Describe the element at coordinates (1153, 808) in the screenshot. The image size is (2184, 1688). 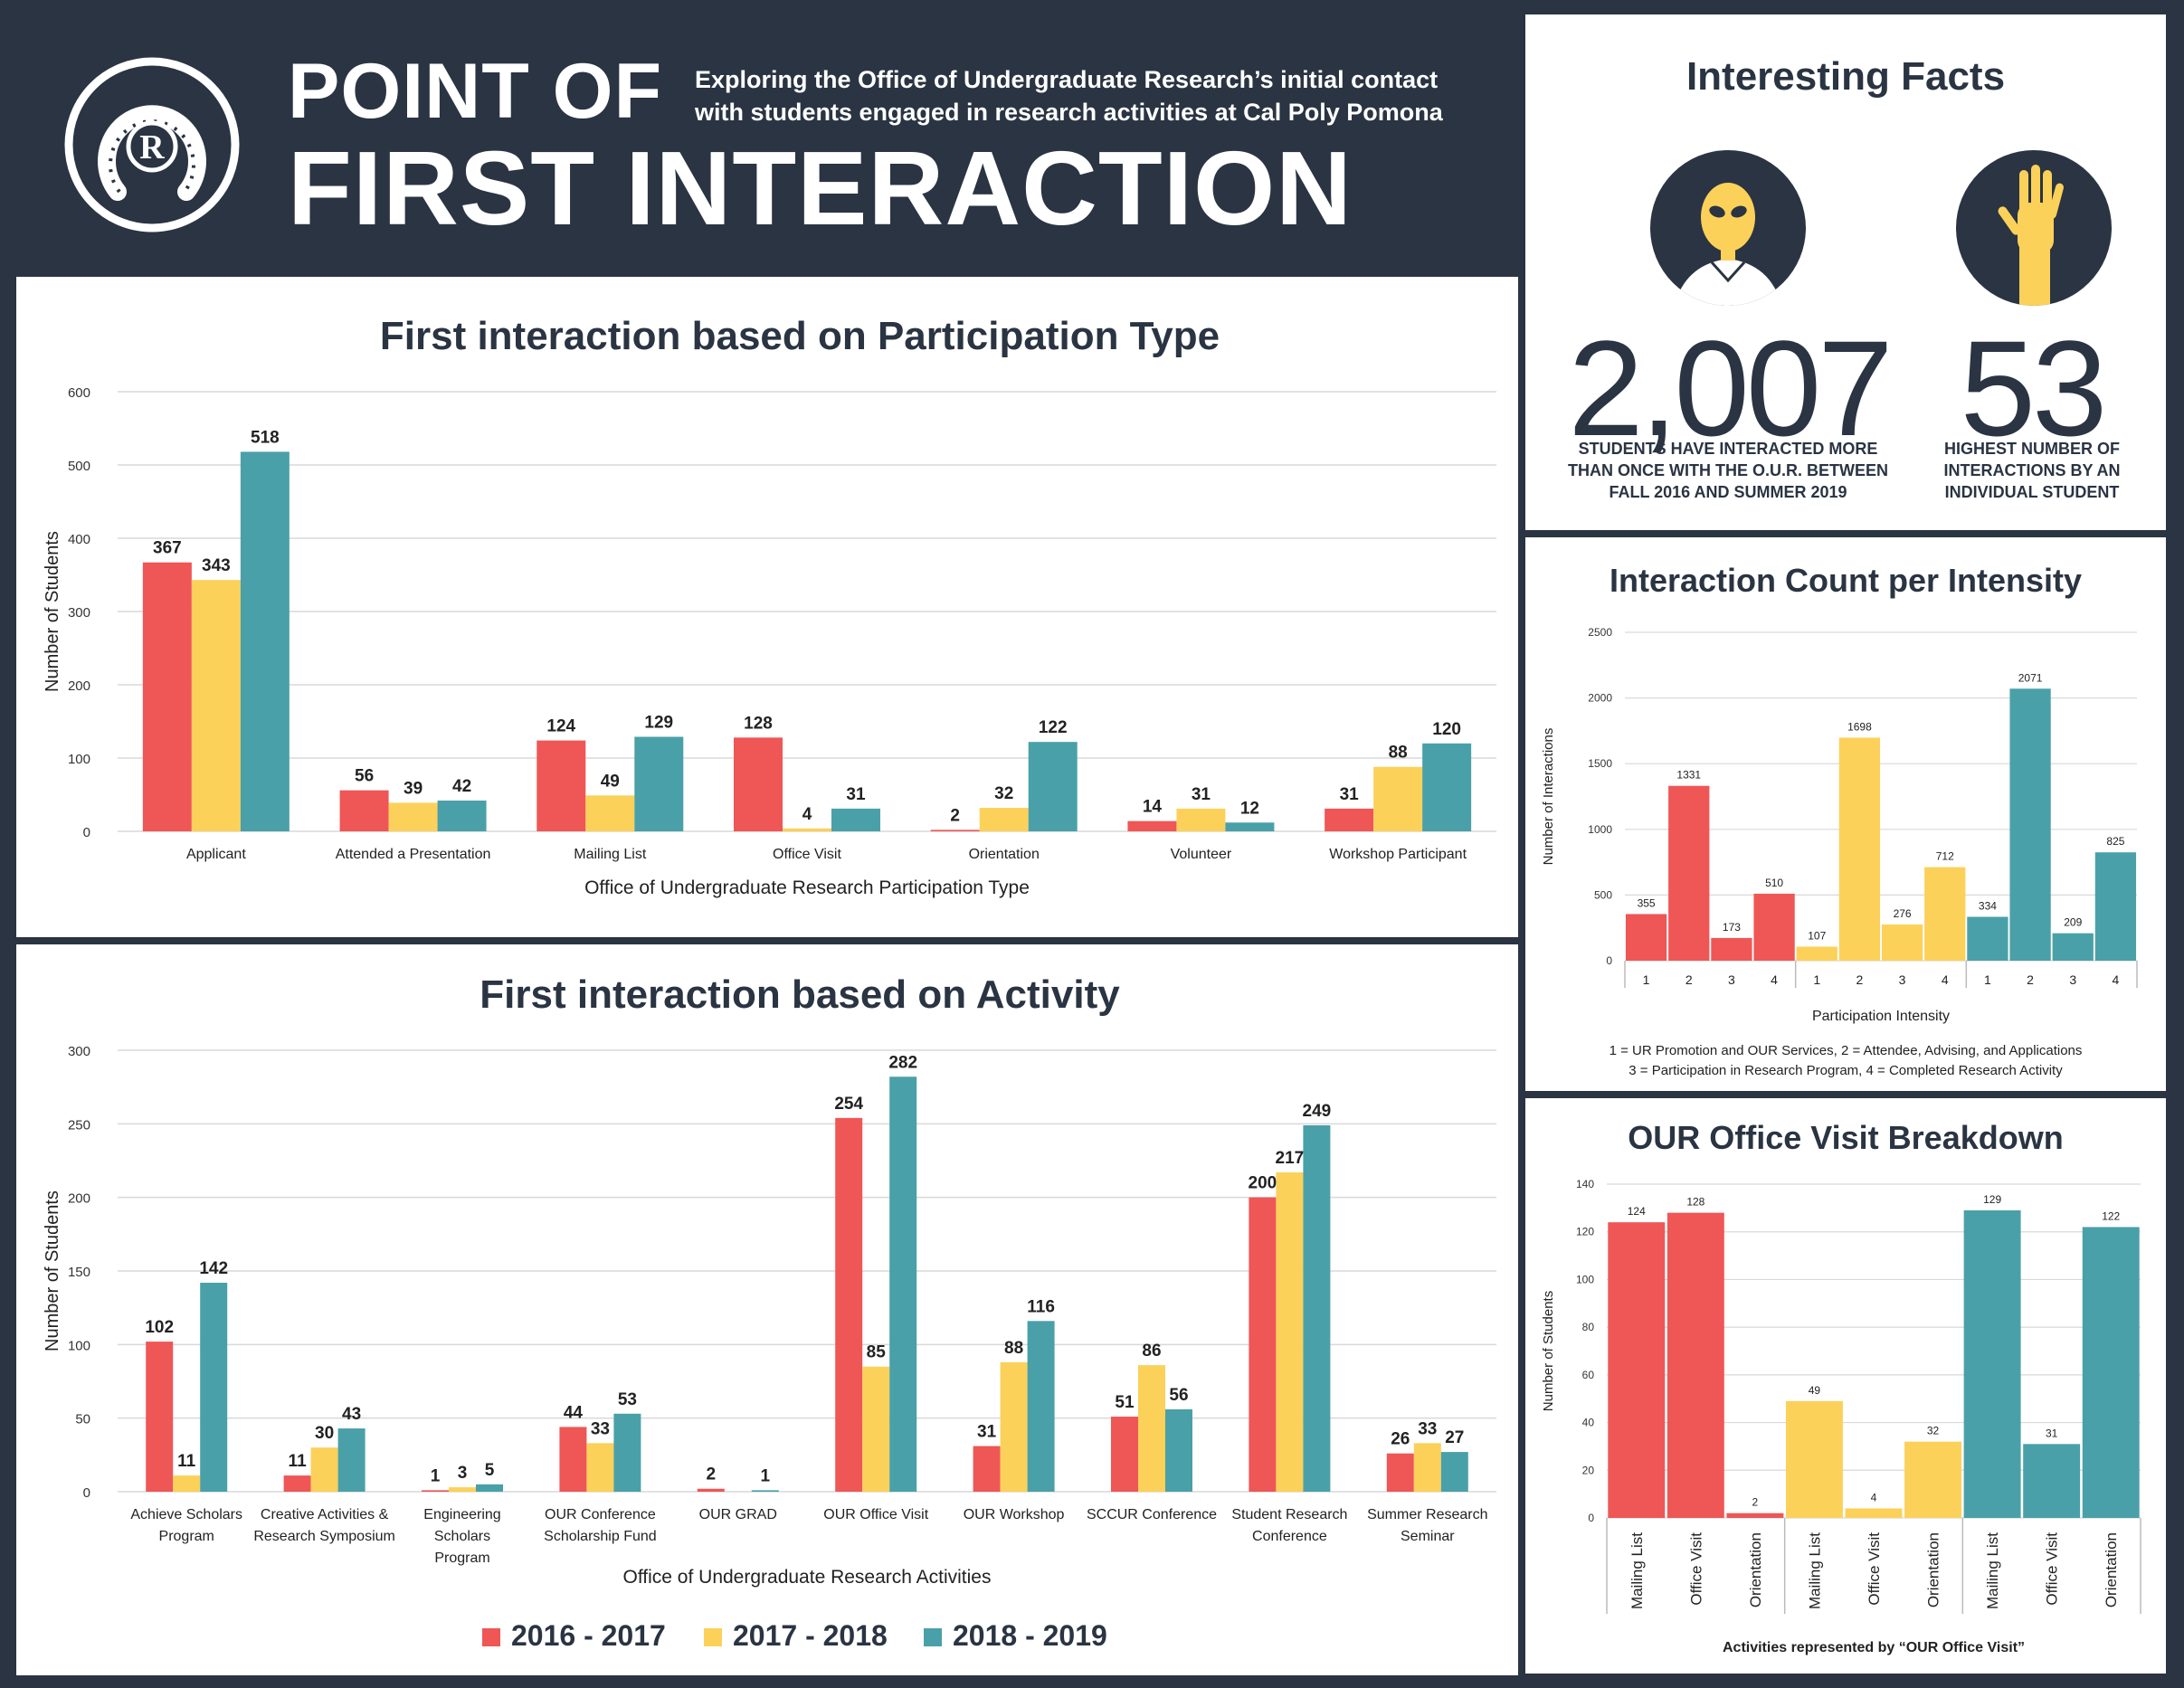
I see `data-label: 14` at that location.